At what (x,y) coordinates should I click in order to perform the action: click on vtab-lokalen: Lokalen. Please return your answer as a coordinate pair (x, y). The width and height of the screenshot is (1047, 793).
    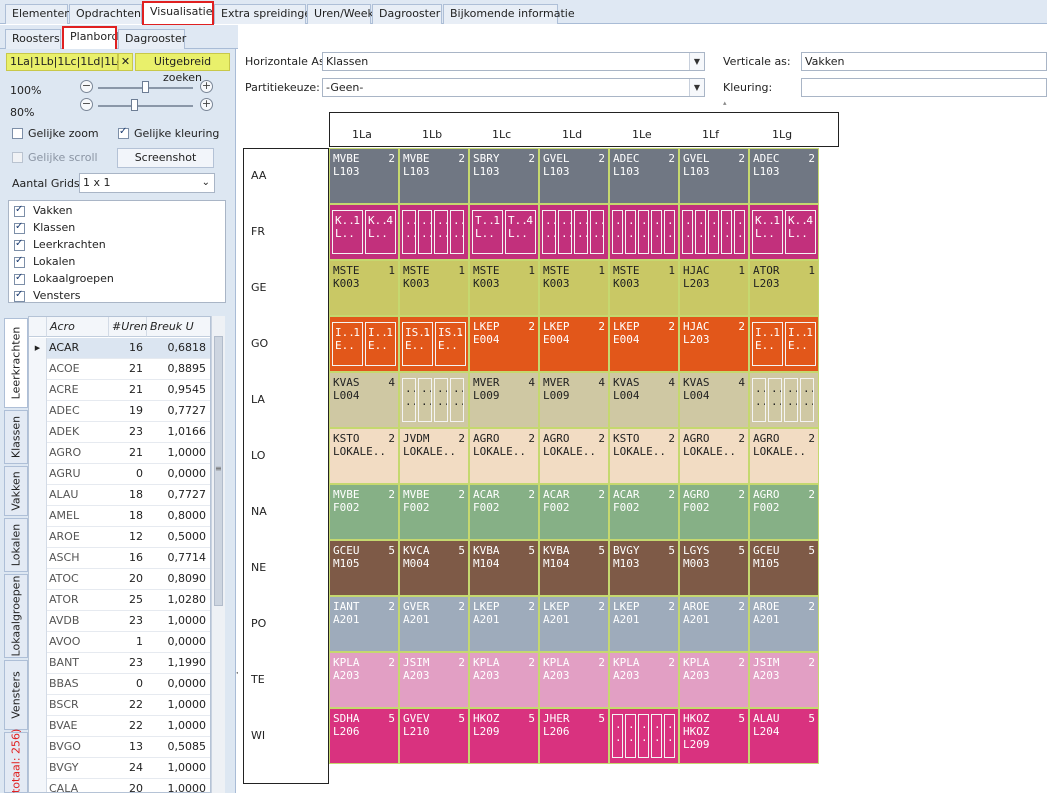
    Looking at the image, I should click on (16, 545).